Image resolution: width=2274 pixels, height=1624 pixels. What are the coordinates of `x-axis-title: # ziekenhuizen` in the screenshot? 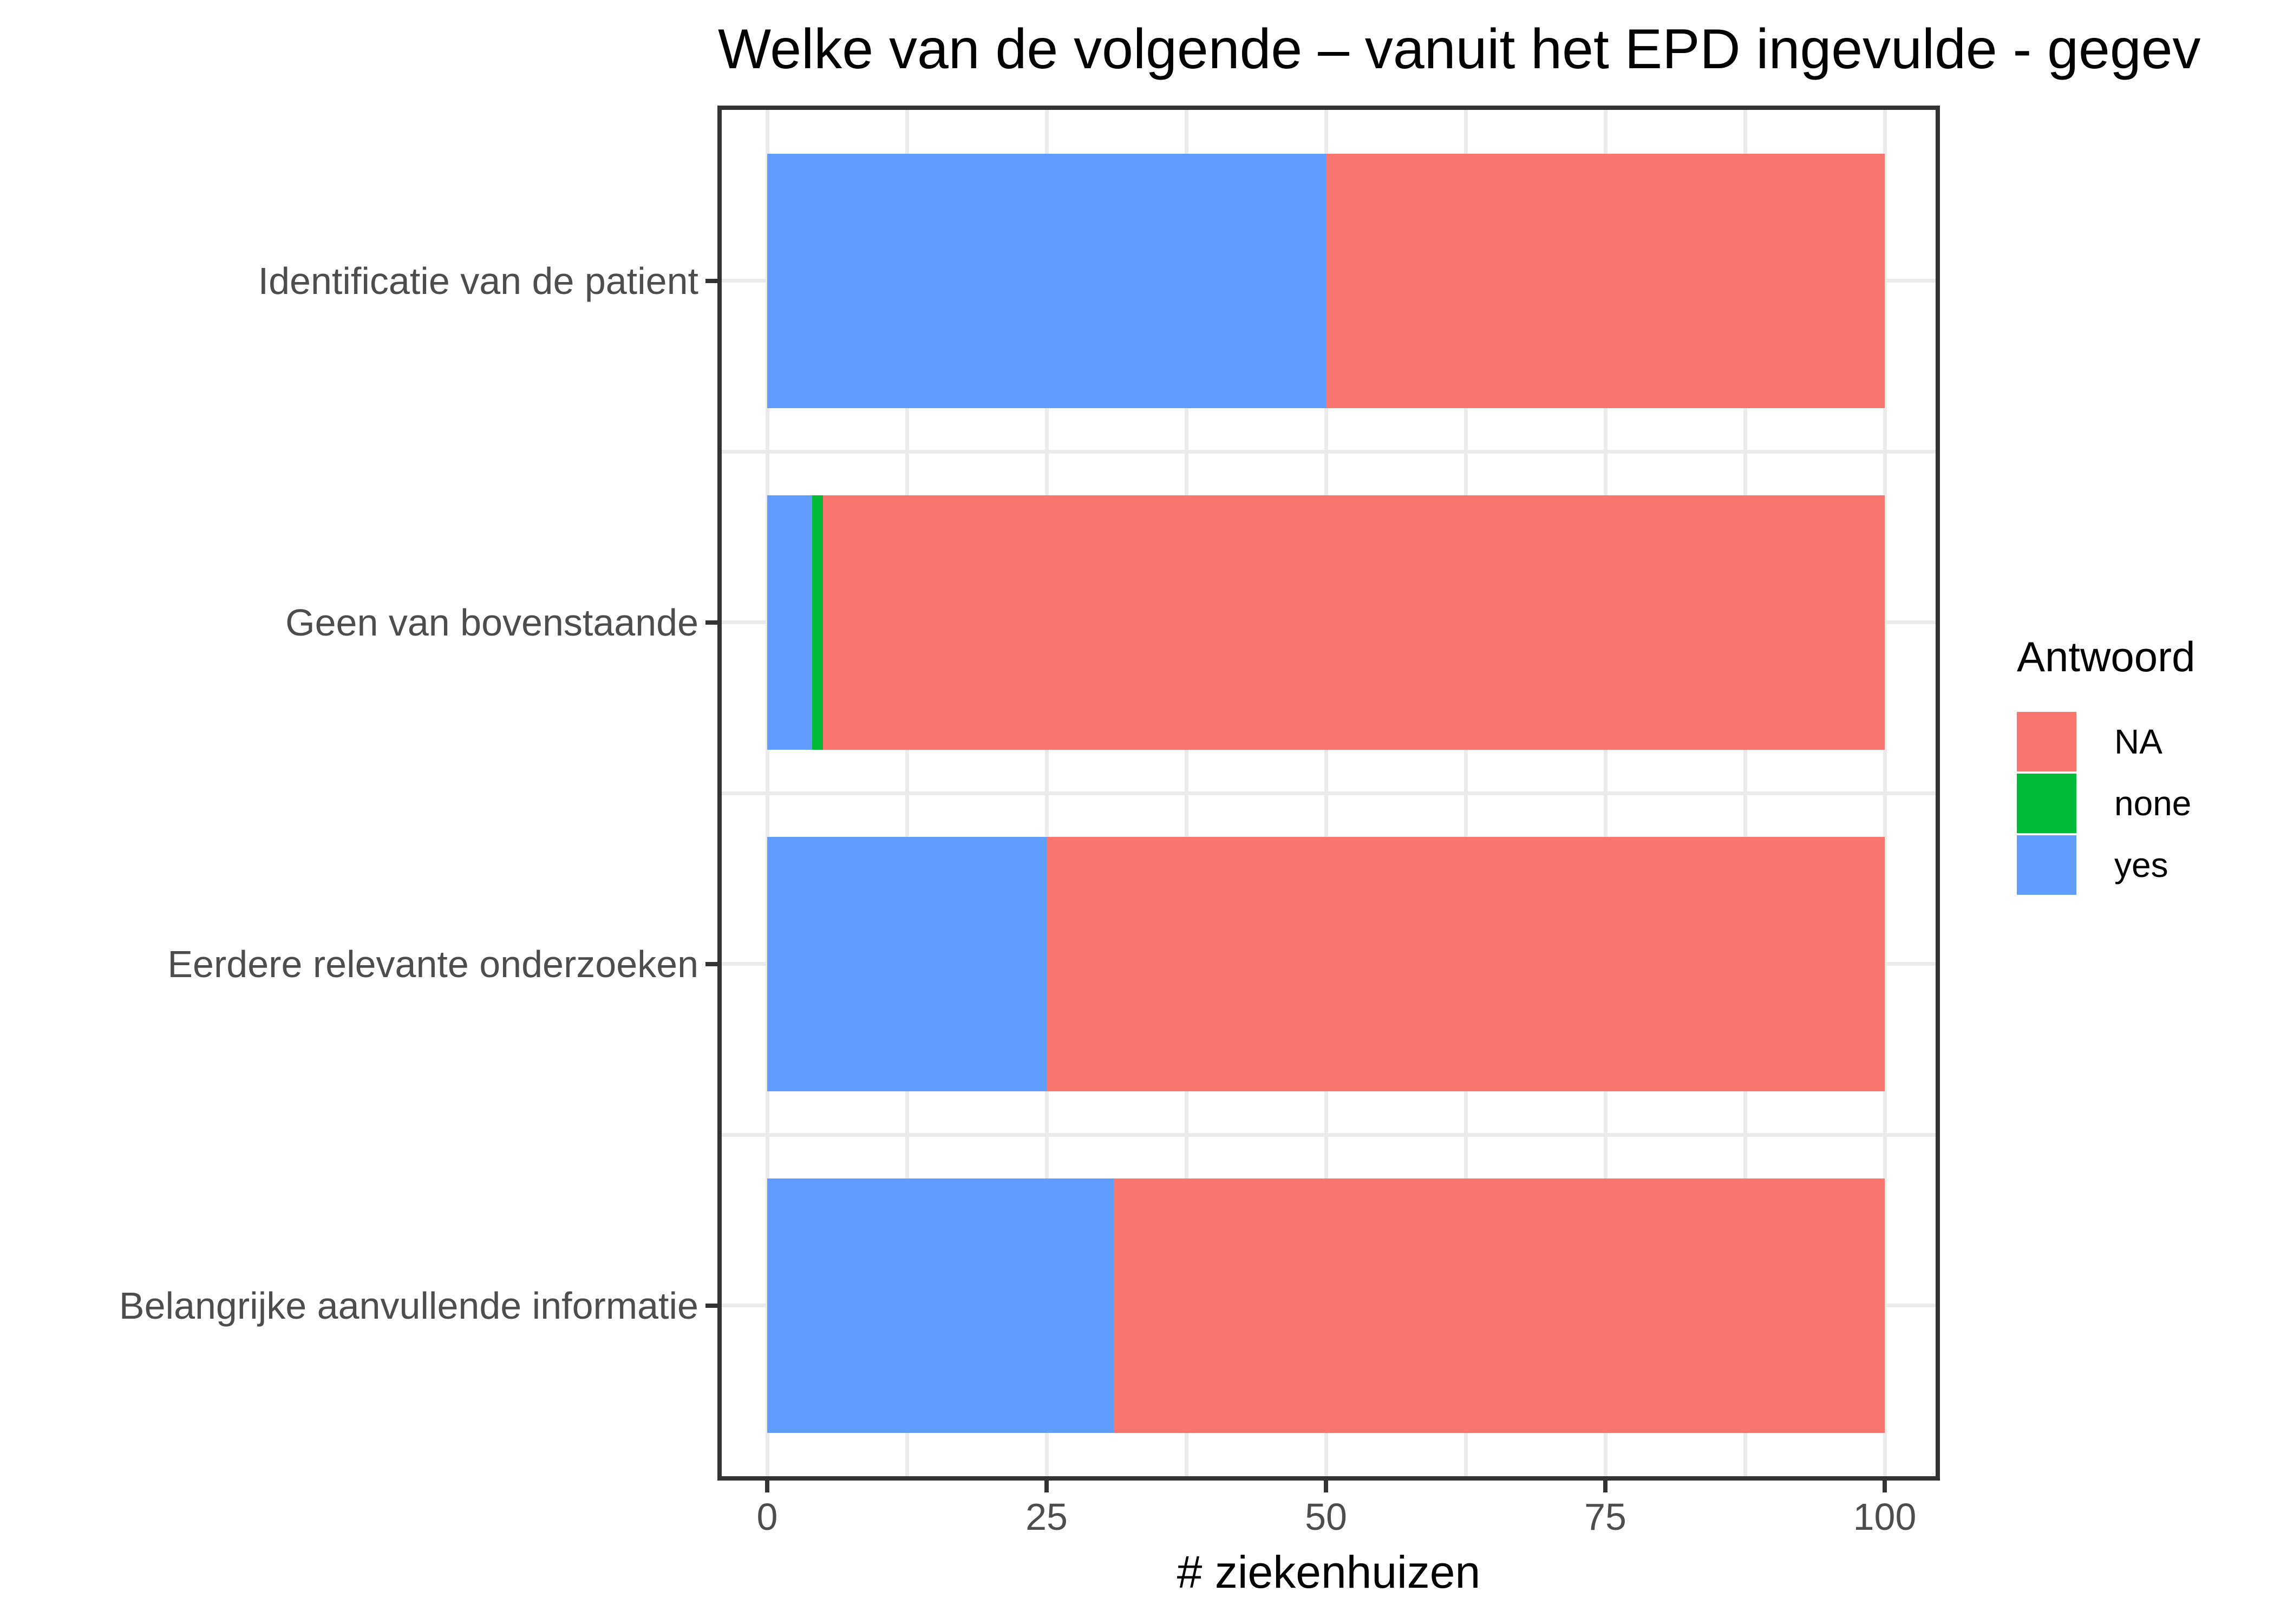 It's located at (1329, 1572).